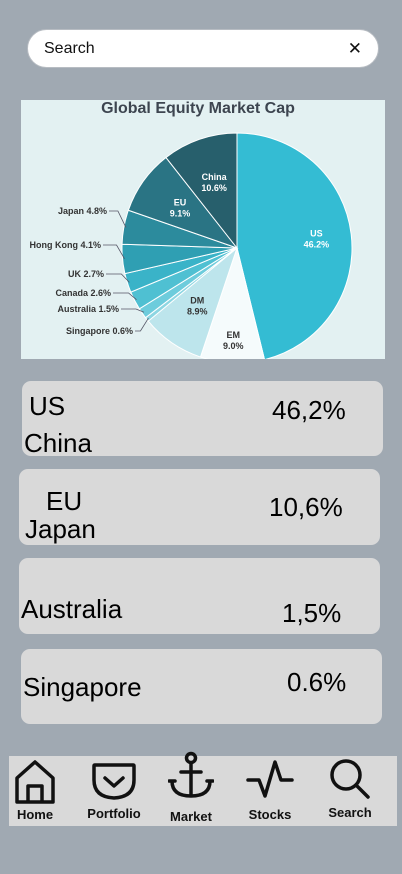 The image size is (402, 874). Describe the element at coordinates (312, 613) in the screenshot. I see `card-value: 1,5%` at that location.